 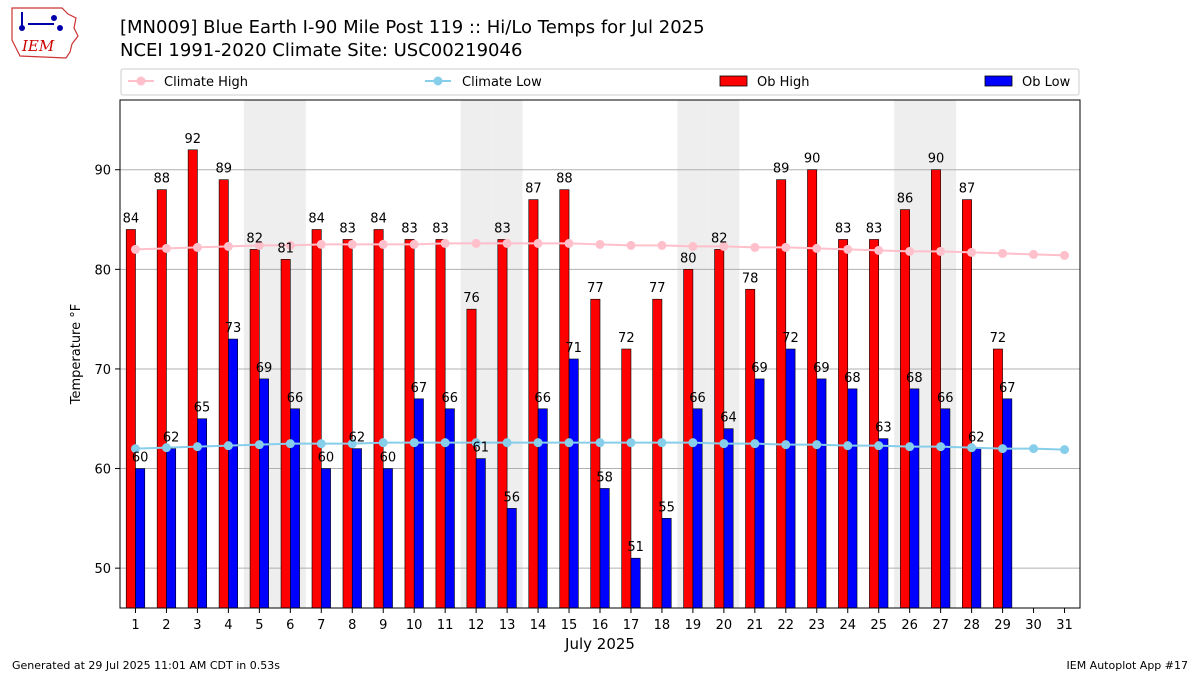 What do you see at coordinates (38, 46) in the screenshot?
I see `svg-text: IEM` at bounding box center [38, 46].